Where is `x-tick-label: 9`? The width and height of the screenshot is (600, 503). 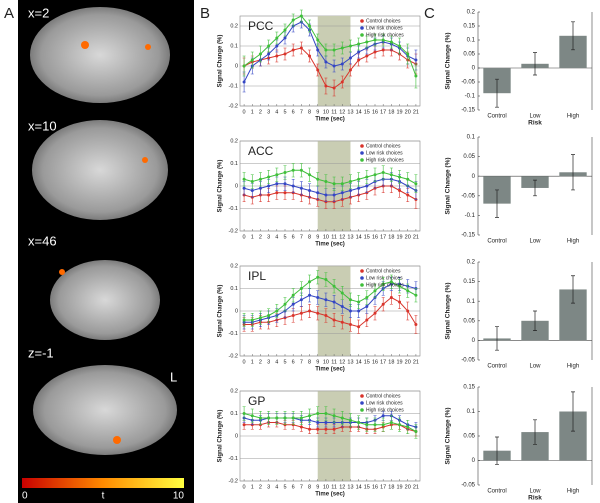 x-tick-label: 9 is located at coordinates (317, 237).